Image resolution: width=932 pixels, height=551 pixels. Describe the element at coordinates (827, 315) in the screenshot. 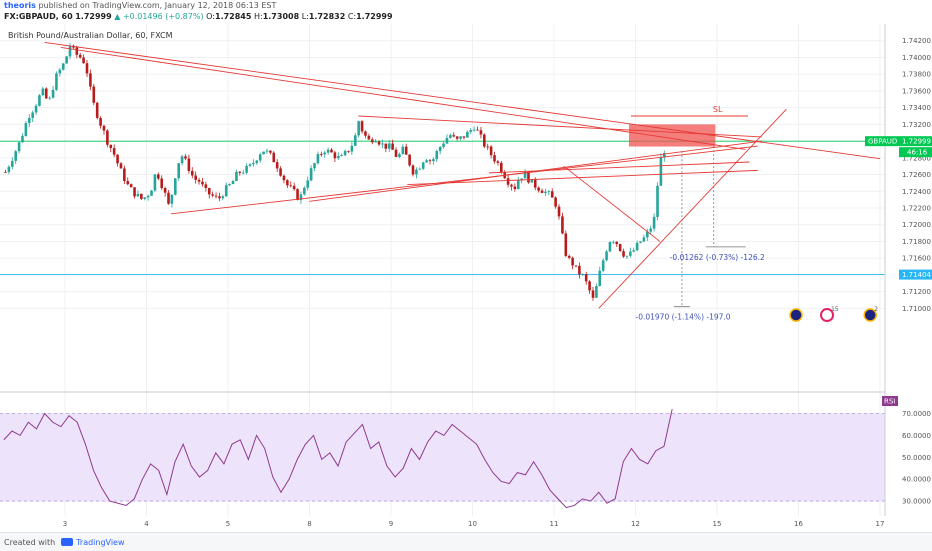

I see `flag-uk-icon` at that location.